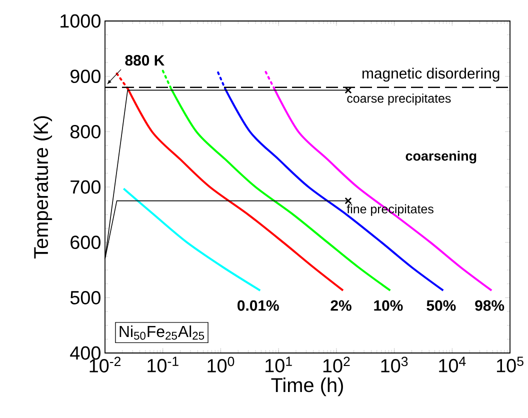 This screenshot has height=418, width=528. What do you see at coordinates (85, 187) in the screenshot?
I see `y-tick-label: 700` at bounding box center [85, 187].